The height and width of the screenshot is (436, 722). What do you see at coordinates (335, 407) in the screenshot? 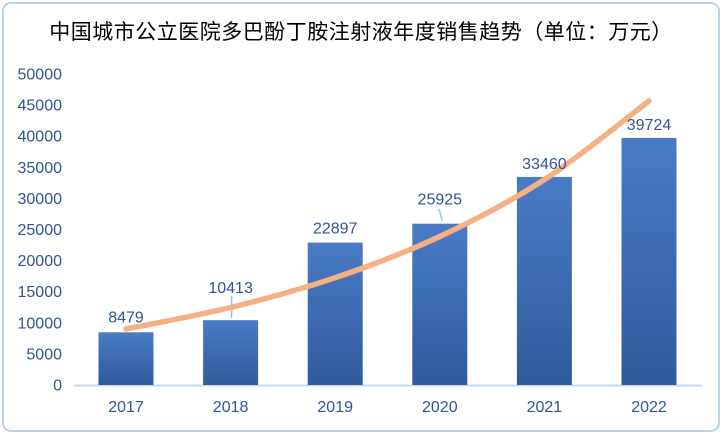
I see `x-axis-tick-label: 2019` at bounding box center [335, 407].